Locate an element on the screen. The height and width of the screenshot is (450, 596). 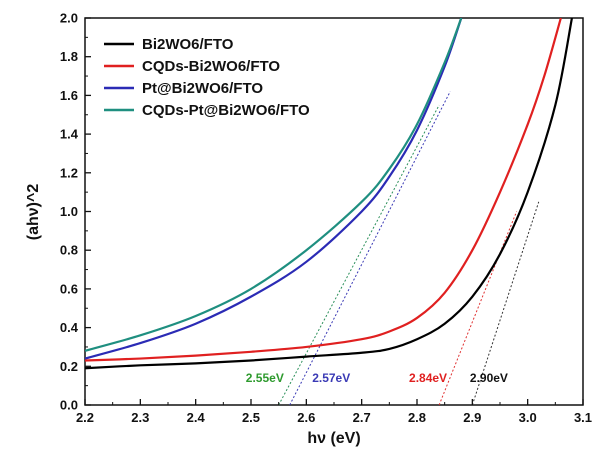
bandgap-label: 2.57eV is located at coordinates (331, 378).